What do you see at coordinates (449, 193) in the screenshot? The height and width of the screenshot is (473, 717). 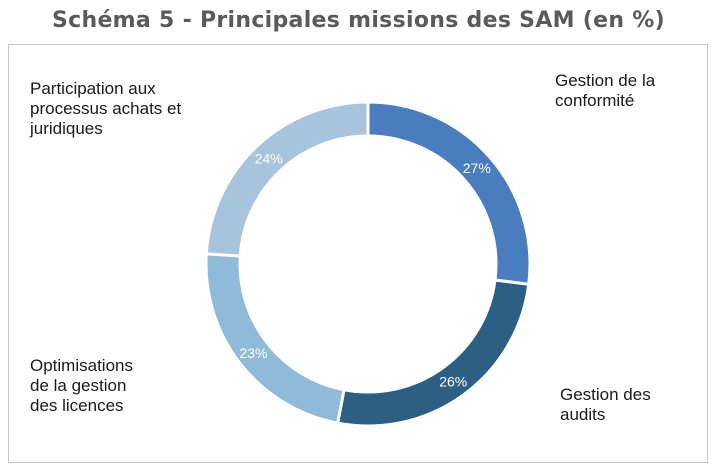 I see `donut-slice-conformite` at bounding box center [449, 193].